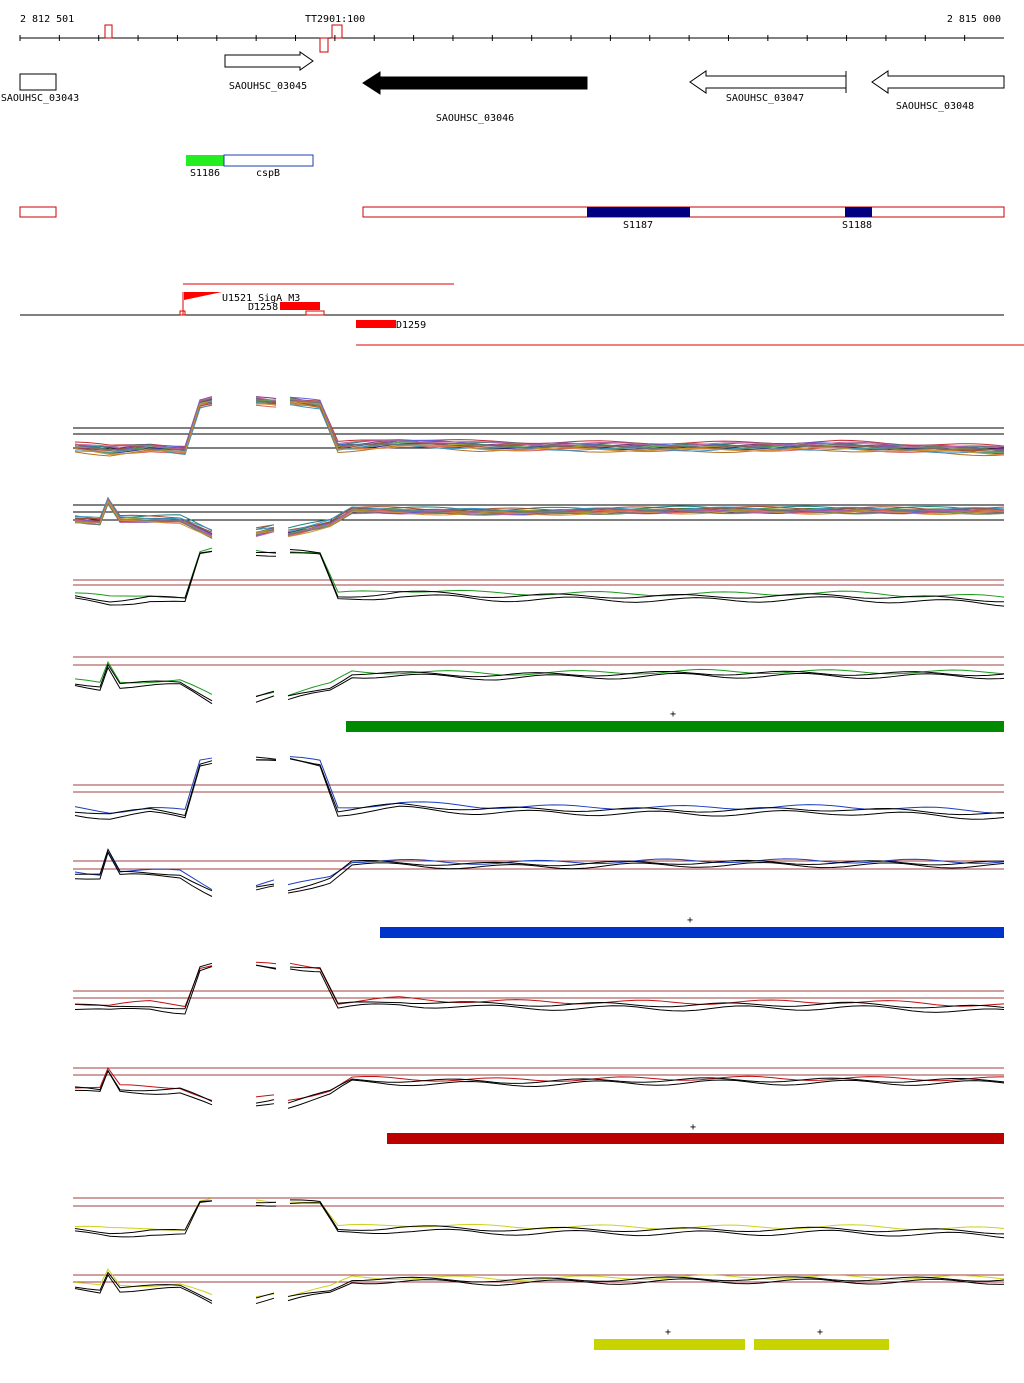 This screenshot has height=1383, width=1024. I want to click on gene-label: SAOUHSC_03046, so click(475, 118).